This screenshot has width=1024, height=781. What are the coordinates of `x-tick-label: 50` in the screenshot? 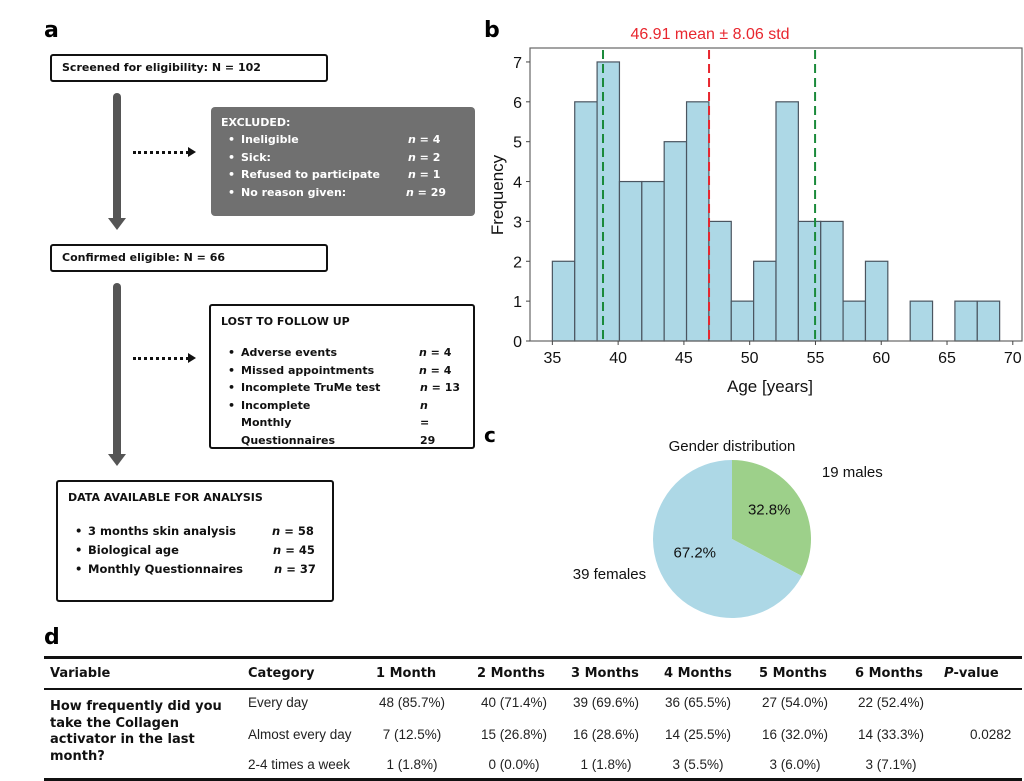 It's located at (750, 358).